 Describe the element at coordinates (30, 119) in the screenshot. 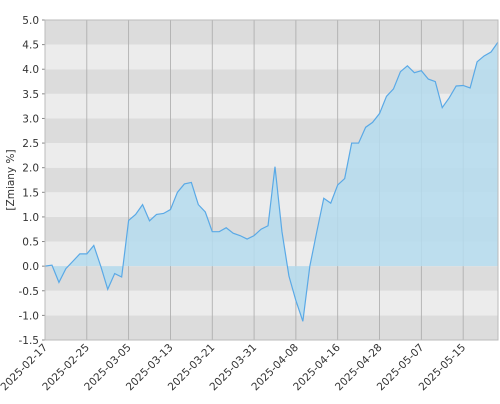

I see `y-tick-label: 3.0` at that location.